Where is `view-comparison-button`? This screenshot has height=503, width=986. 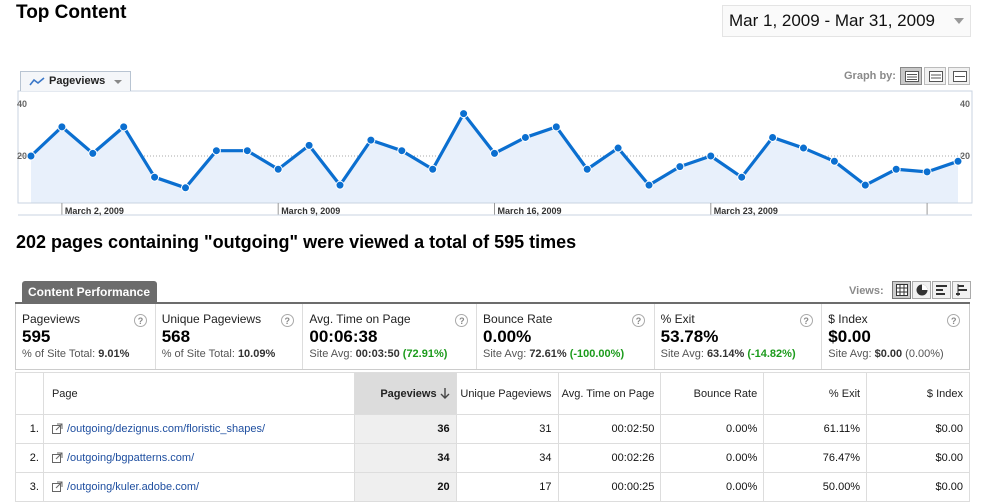
view-comparison-button is located at coordinates (961, 290).